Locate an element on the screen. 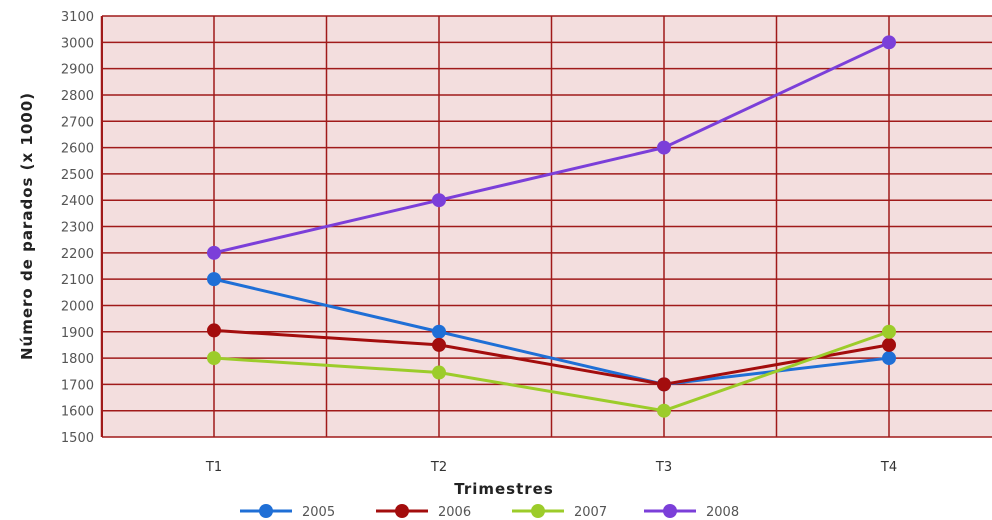 The height and width of the screenshot is (520, 992). legend-item-2006: 2006 is located at coordinates (423, 512).